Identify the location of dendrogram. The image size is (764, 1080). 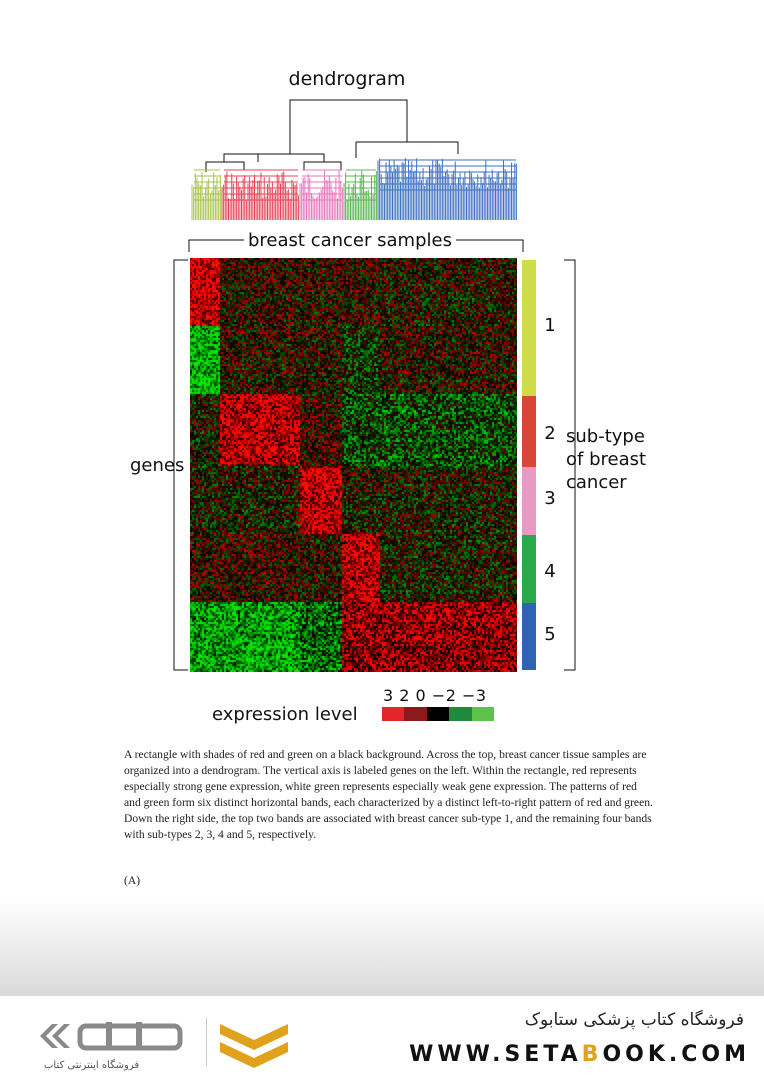
(354, 159).